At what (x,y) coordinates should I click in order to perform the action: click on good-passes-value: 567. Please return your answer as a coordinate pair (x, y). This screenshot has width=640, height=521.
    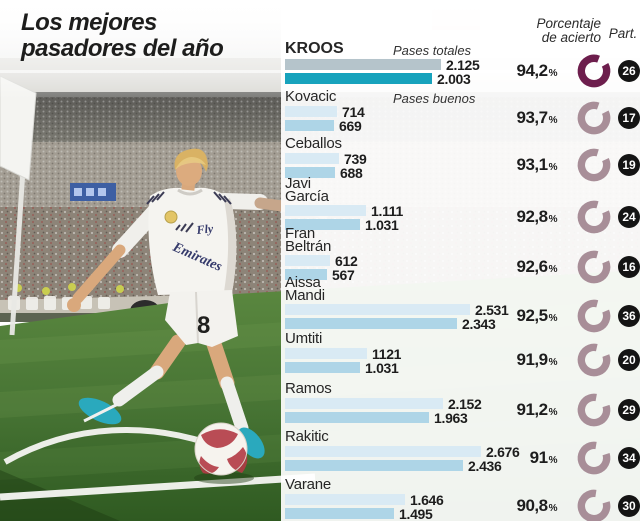
    Looking at the image, I should click on (343, 274).